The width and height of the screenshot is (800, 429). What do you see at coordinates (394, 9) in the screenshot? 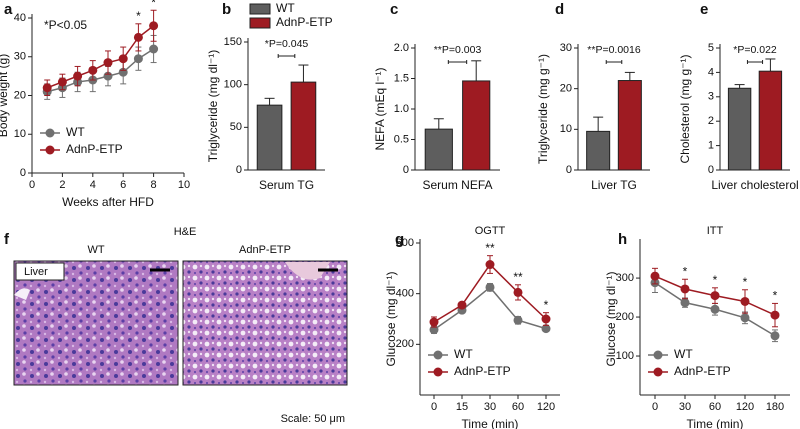
I see `panel-label: c` at bounding box center [394, 9].